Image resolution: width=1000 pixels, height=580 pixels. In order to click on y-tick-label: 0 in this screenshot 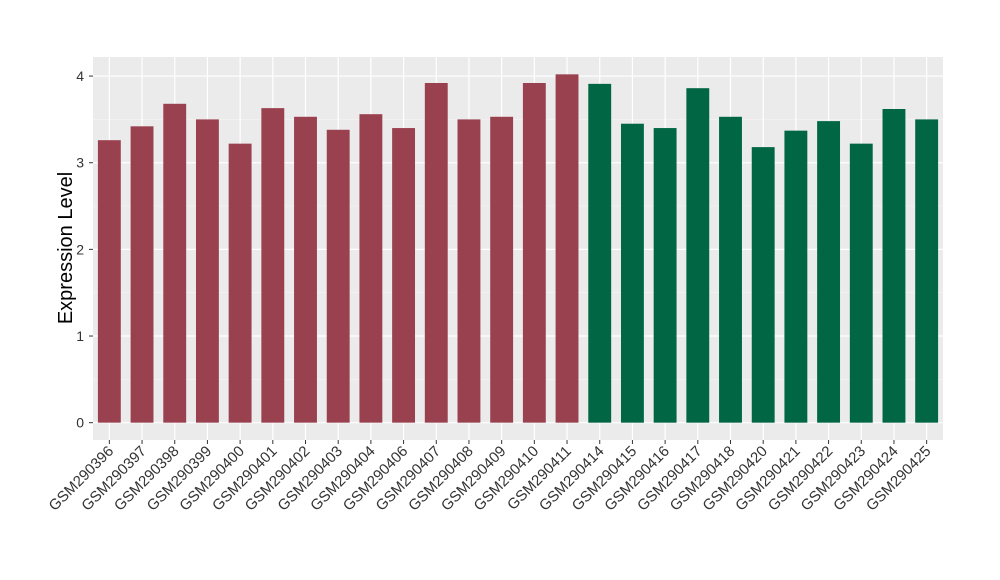, I will do `click(80, 423)`.